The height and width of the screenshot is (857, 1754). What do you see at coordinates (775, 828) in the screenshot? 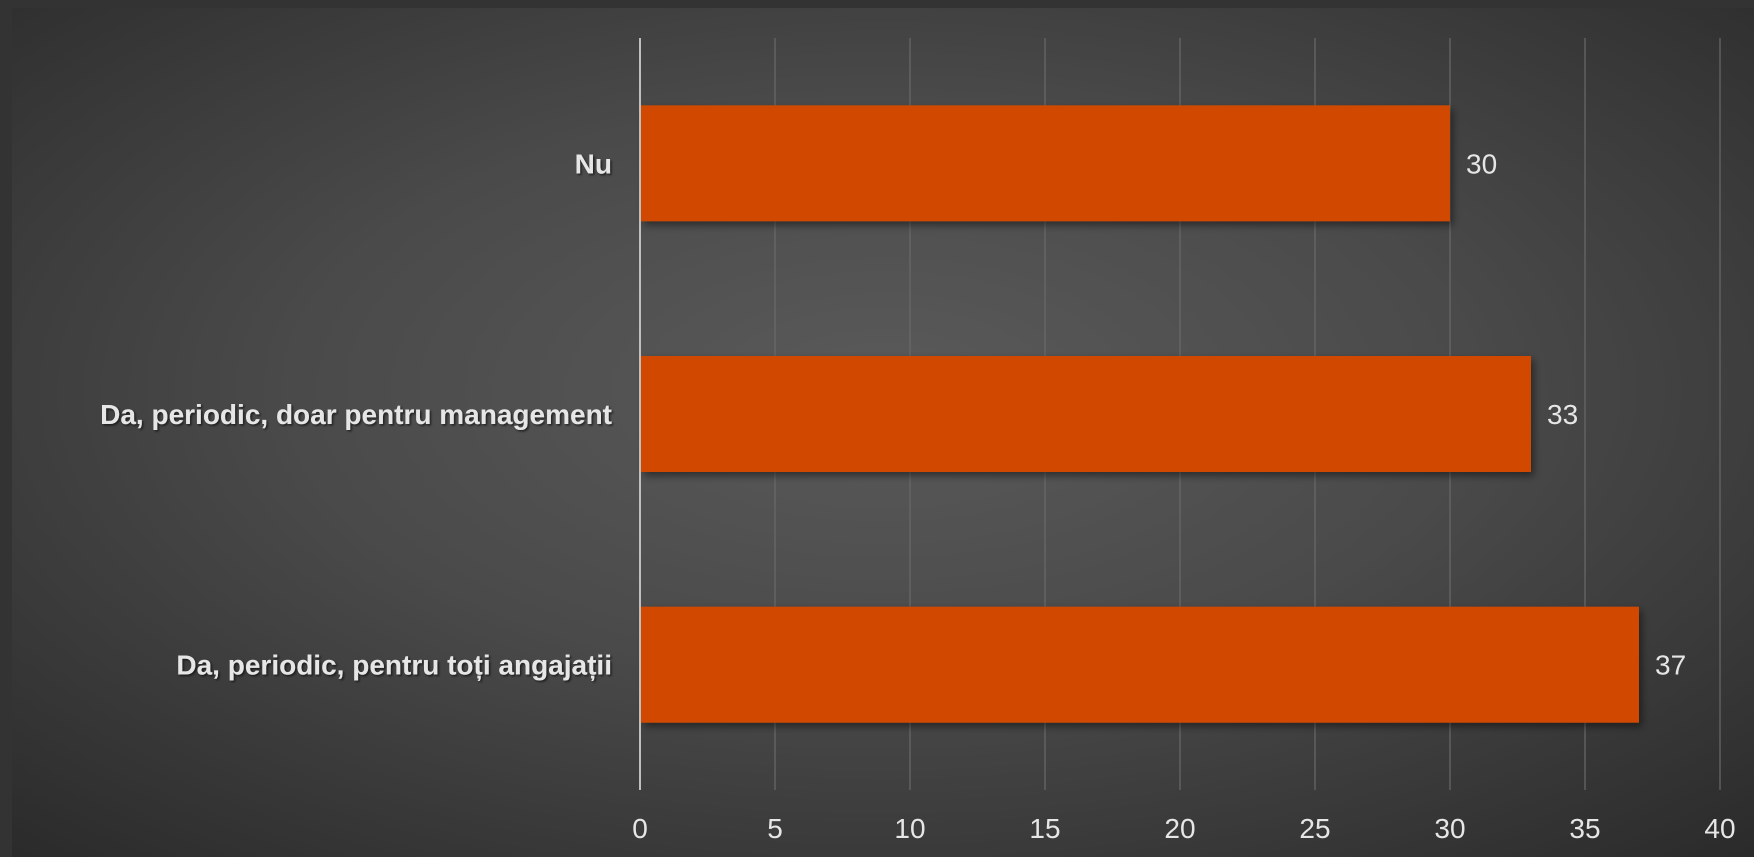
I see `x-tick-label-5: 5` at bounding box center [775, 828].